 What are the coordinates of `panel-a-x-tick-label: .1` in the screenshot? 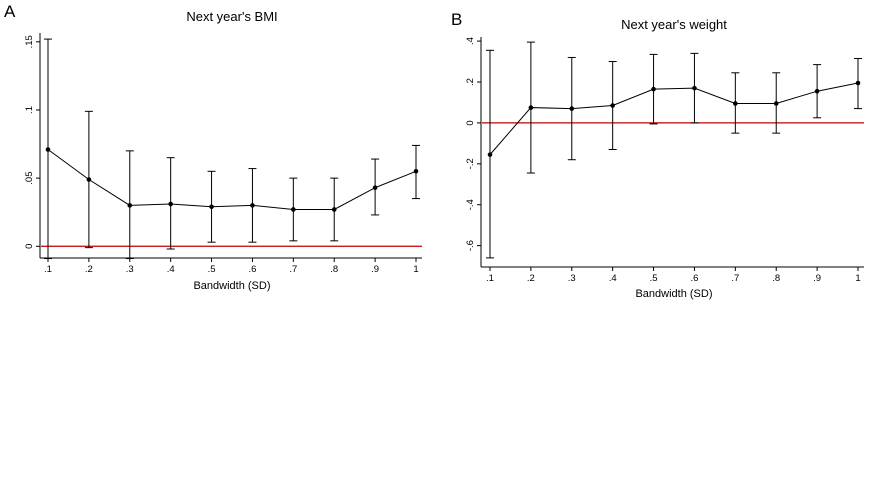 It's located at (48, 269).